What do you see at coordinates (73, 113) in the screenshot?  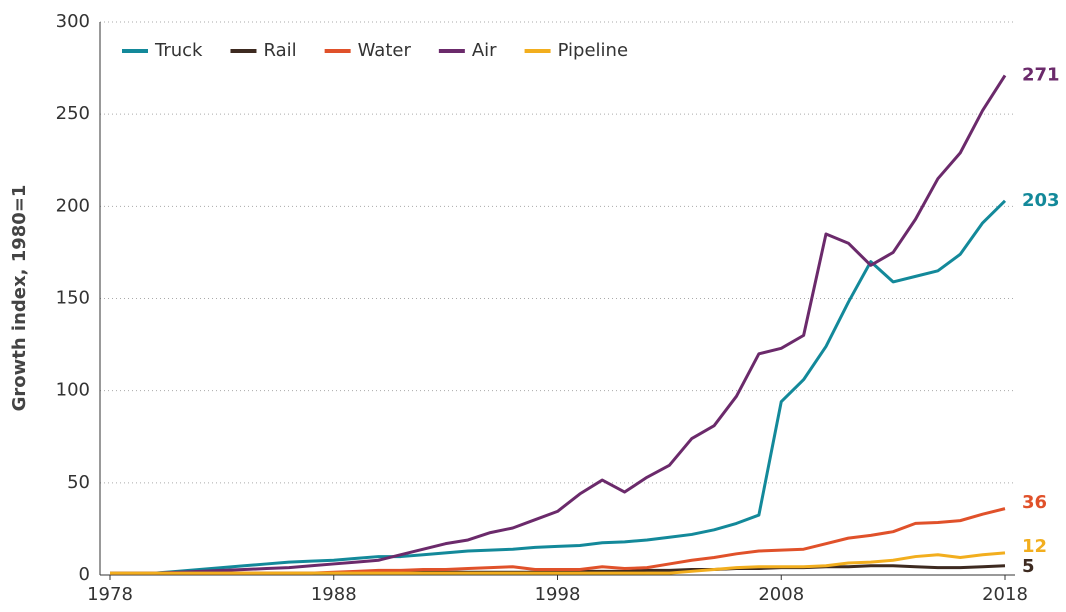 I see `y-tick-label: 250` at bounding box center [73, 113].